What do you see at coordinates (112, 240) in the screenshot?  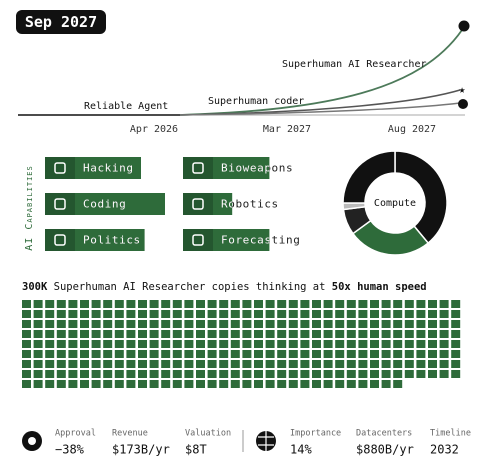 I see `capability-name: Politics` at bounding box center [112, 240].